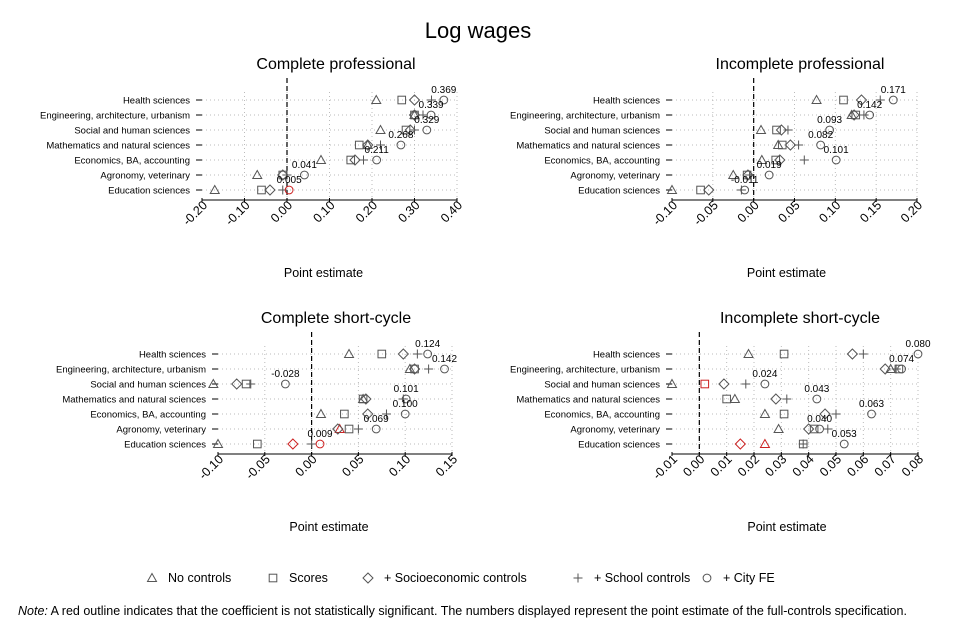 Image resolution: width=957 pixels, height=643 pixels. I want to click on point-label: 0.100, so click(405, 404).